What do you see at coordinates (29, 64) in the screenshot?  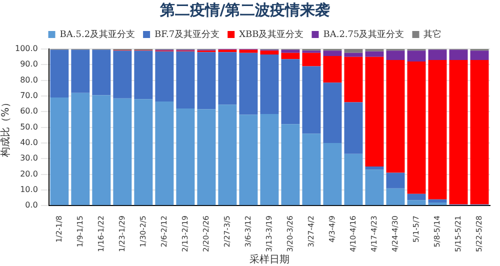 I see `y-tick-label: 90.0` at bounding box center [29, 64].